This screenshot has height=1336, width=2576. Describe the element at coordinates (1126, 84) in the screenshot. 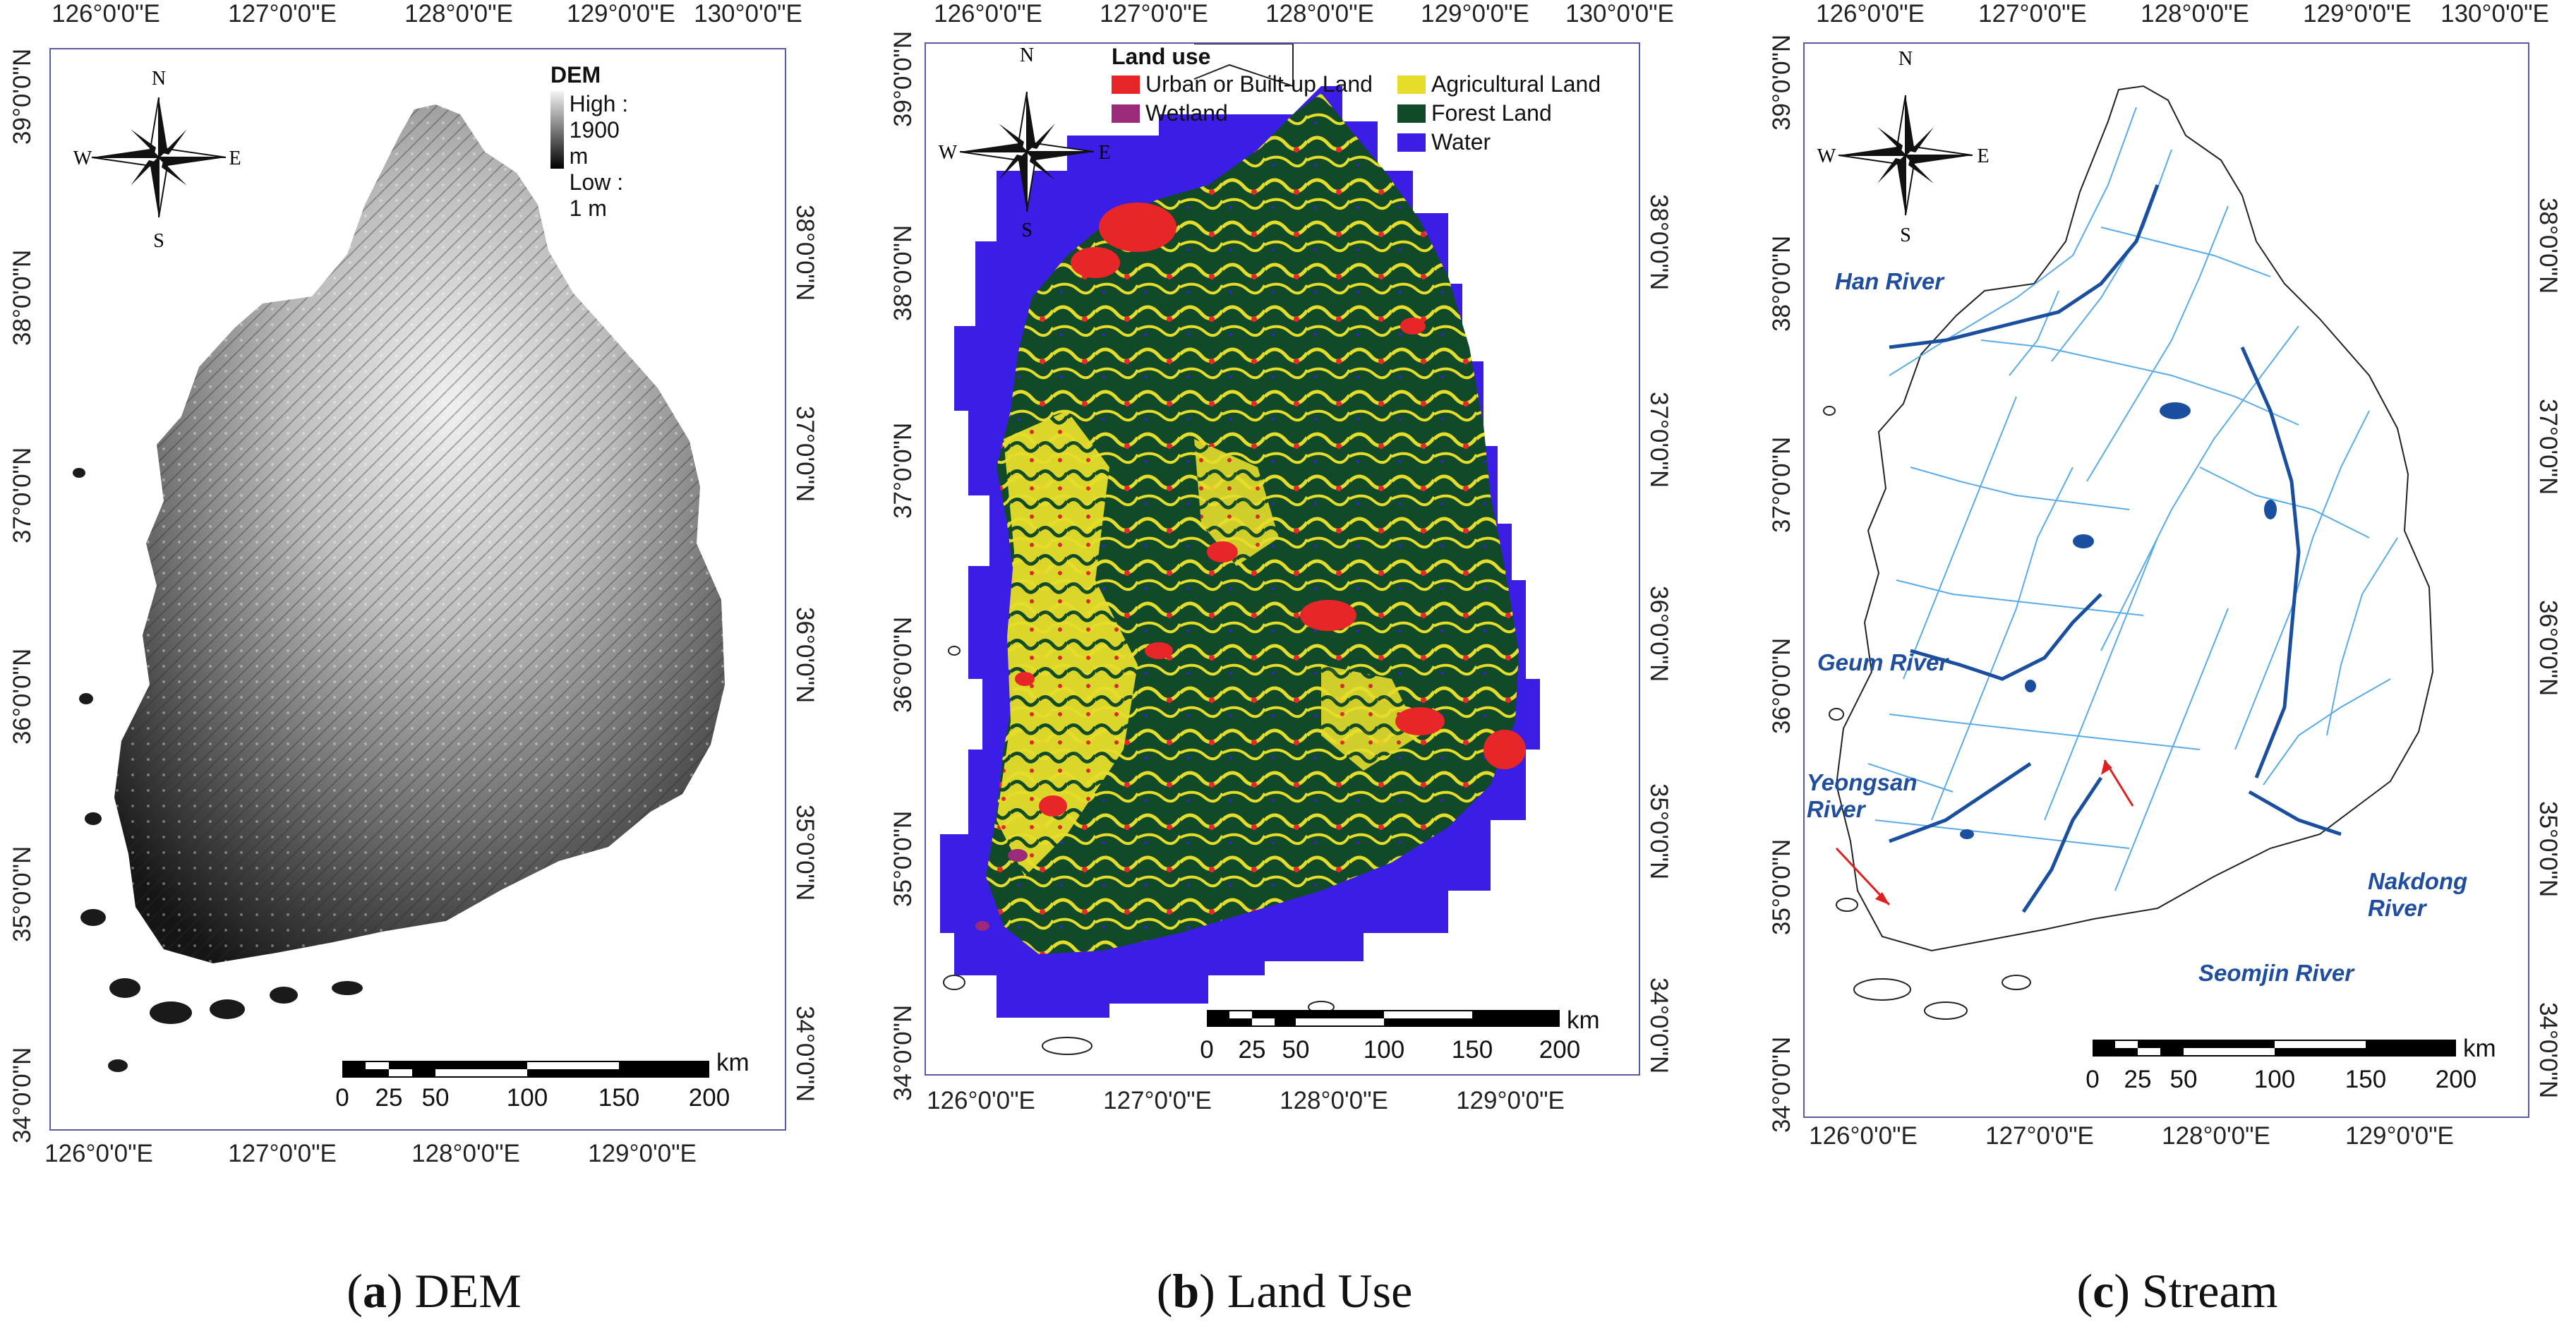

I see `legend-swatch-urban` at that location.